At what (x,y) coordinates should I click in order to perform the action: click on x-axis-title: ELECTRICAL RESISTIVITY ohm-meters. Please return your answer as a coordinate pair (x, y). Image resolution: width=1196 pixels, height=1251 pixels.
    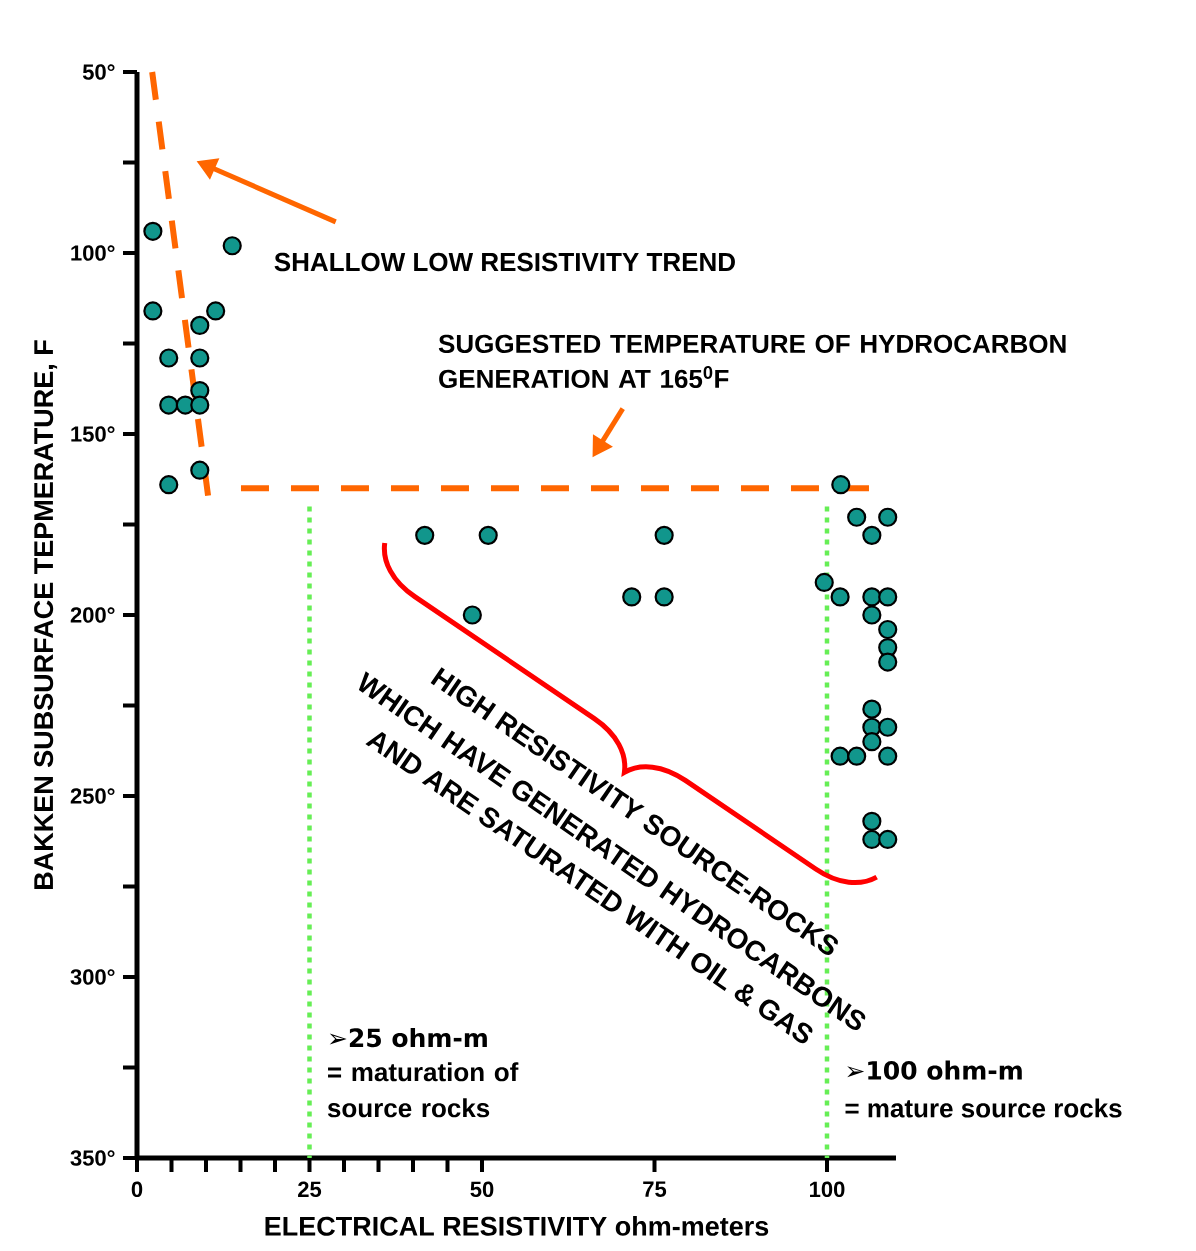
    Looking at the image, I should click on (517, 1225).